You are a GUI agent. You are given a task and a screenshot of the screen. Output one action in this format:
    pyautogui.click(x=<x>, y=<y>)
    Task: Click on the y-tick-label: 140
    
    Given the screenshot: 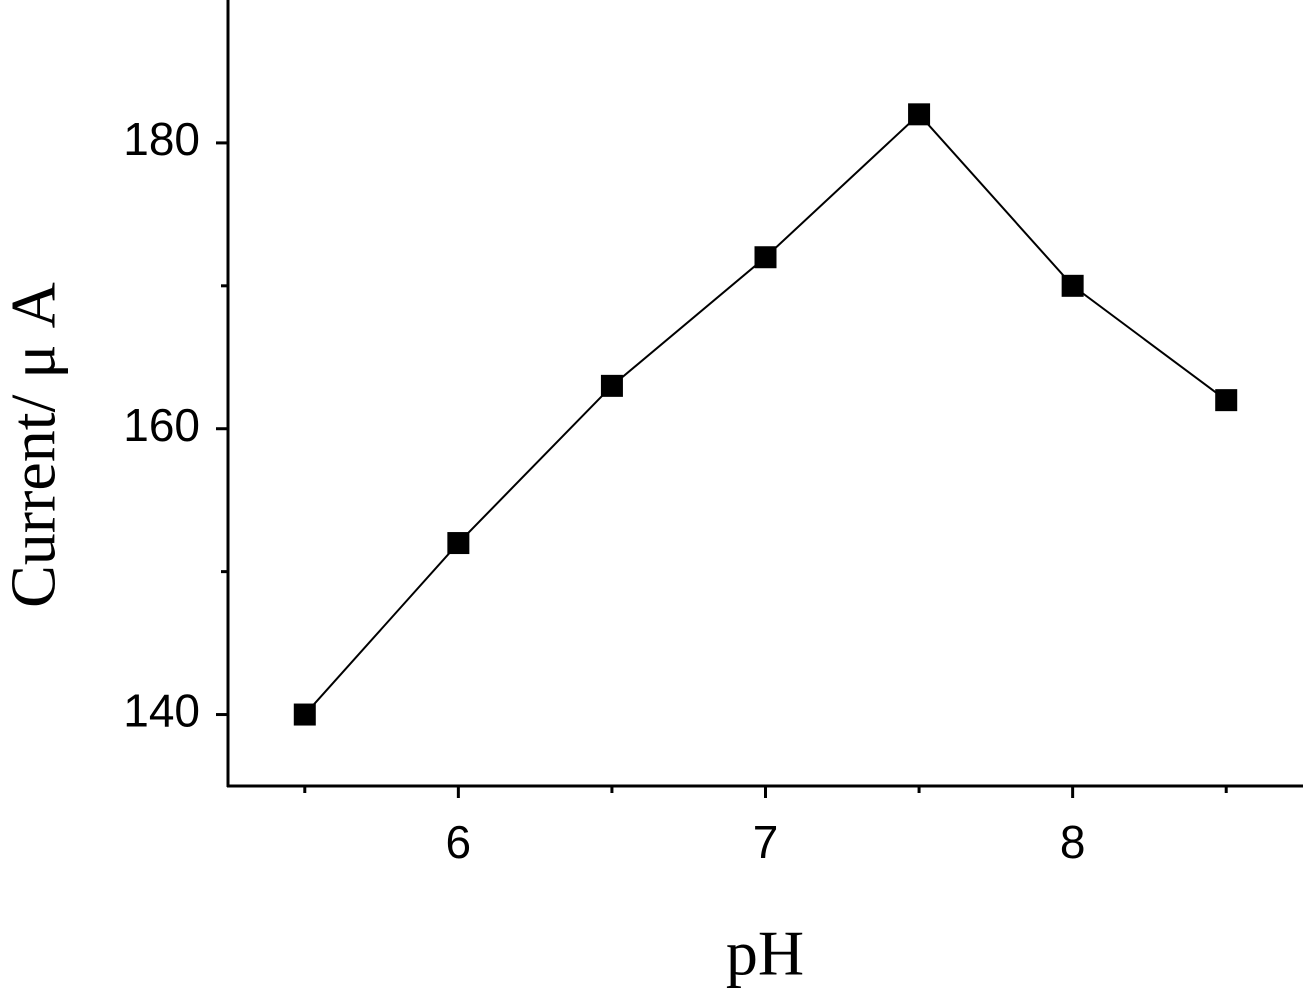 What is the action you would take?
    pyautogui.click(x=161, y=711)
    